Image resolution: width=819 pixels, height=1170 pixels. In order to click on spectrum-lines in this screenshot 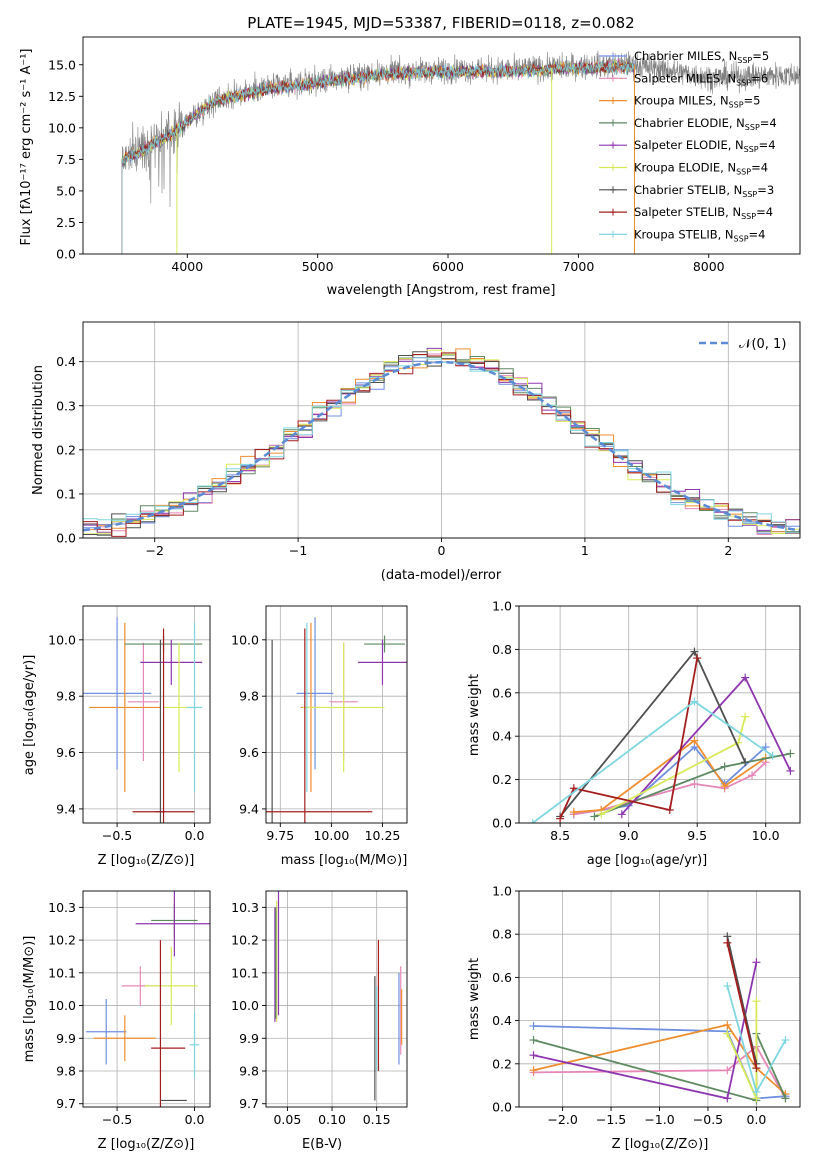, I will do `click(460, 152)`.